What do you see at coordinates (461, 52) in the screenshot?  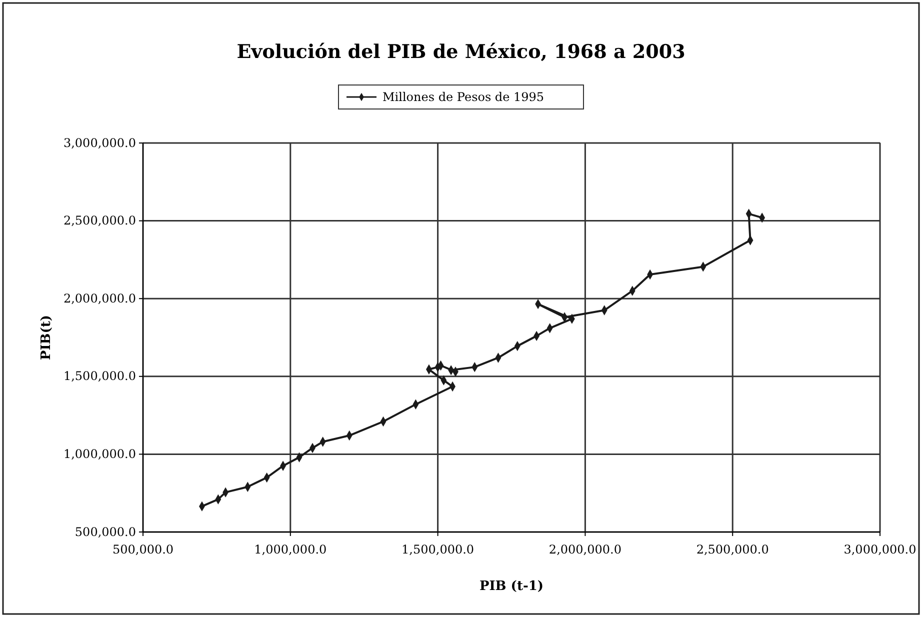 I see `chart-title: Evolución del PIB de México, 1968 a 2003` at bounding box center [461, 52].